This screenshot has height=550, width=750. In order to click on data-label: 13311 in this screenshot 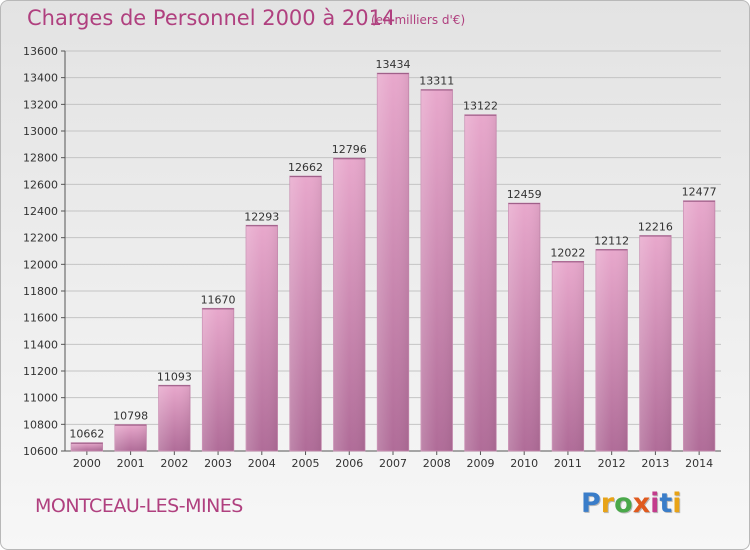, I will do `click(436, 81)`.